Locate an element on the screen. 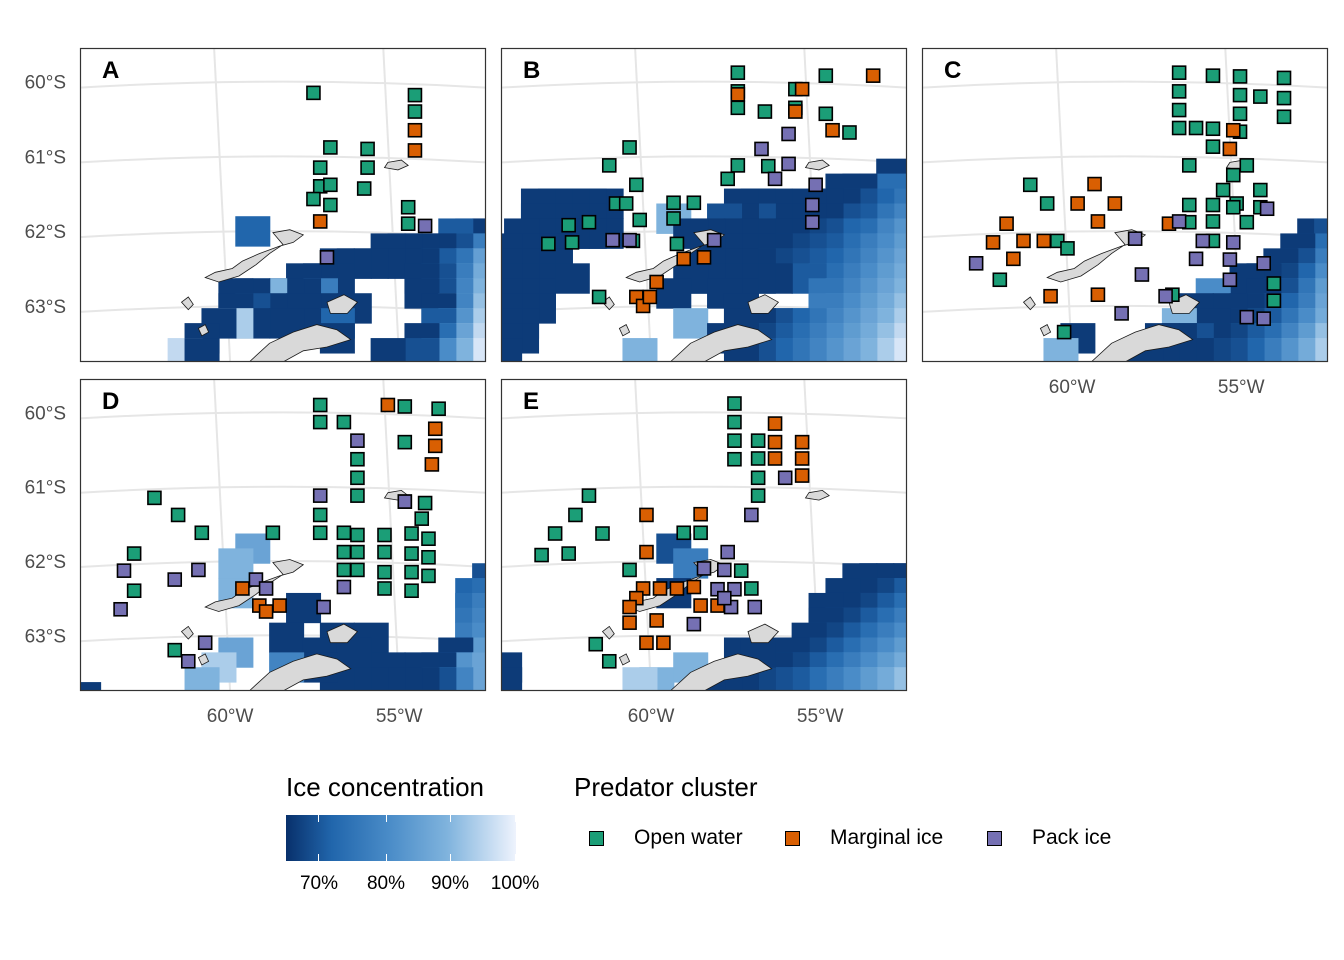 The image size is (1344, 960). open-water-key is located at coordinates (596, 838).